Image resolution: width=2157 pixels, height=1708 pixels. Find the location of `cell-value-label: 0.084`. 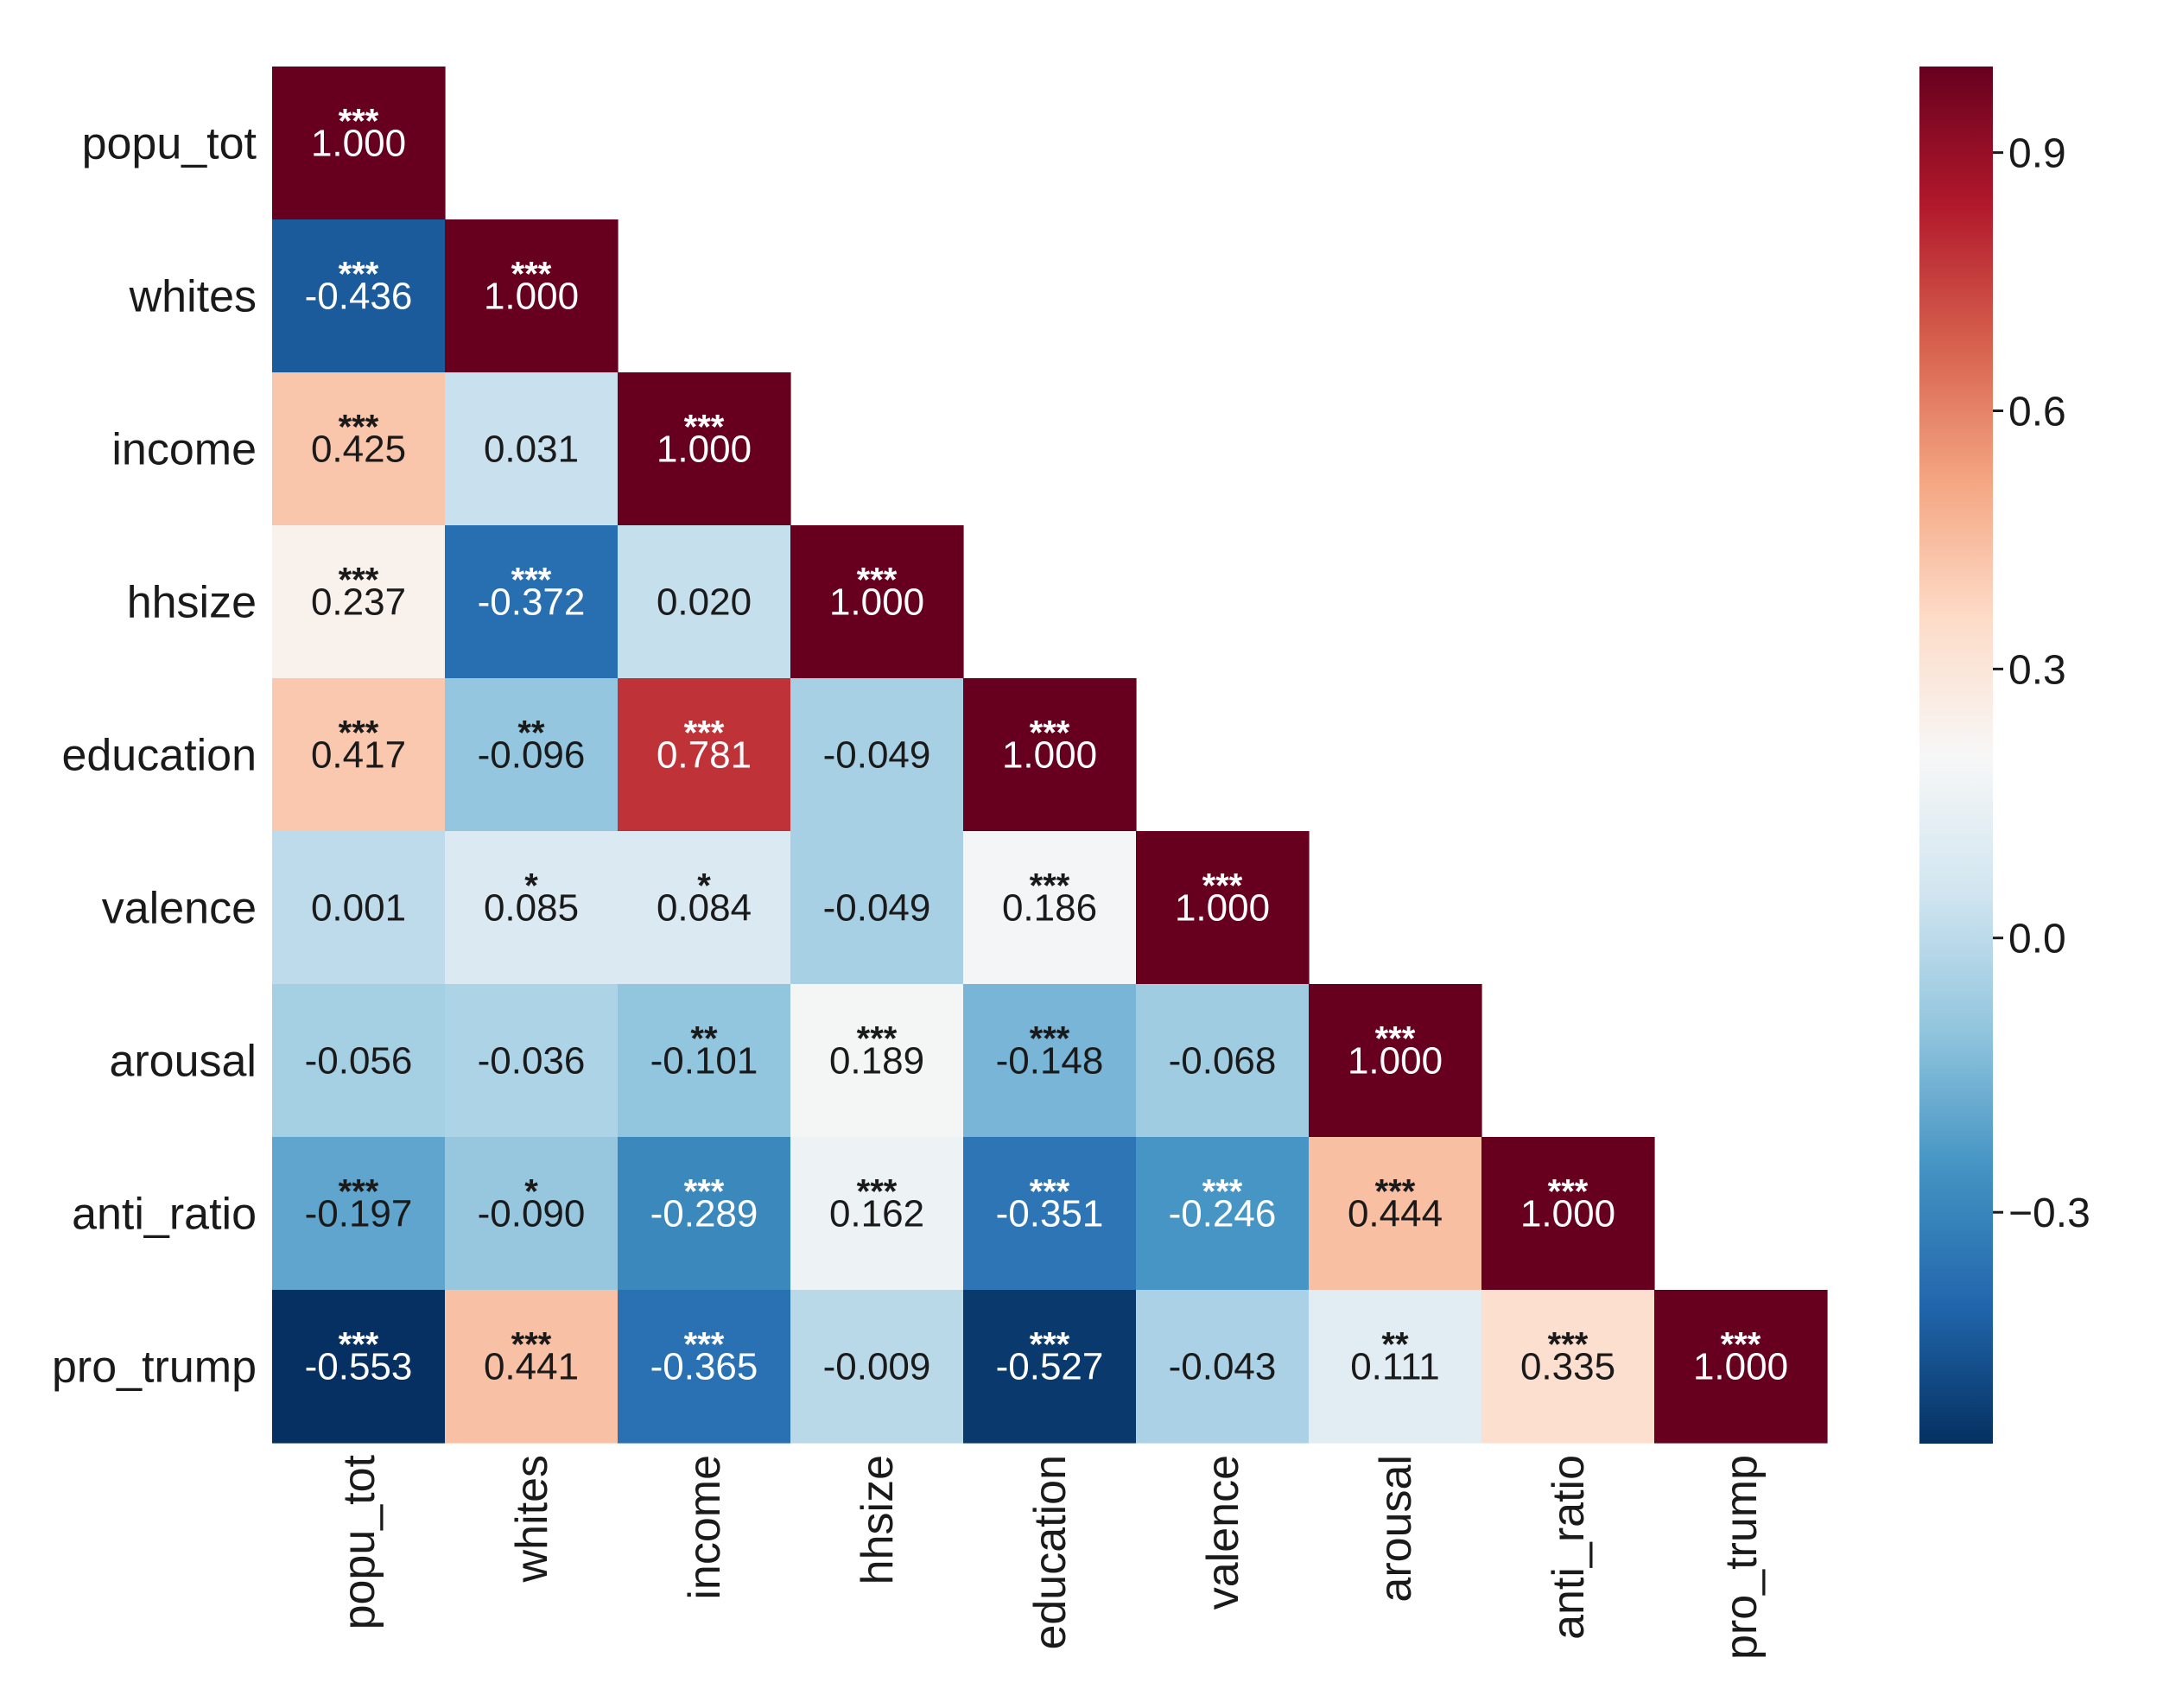

cell-value-label: 0.084 is located at coordinates (704, 908).